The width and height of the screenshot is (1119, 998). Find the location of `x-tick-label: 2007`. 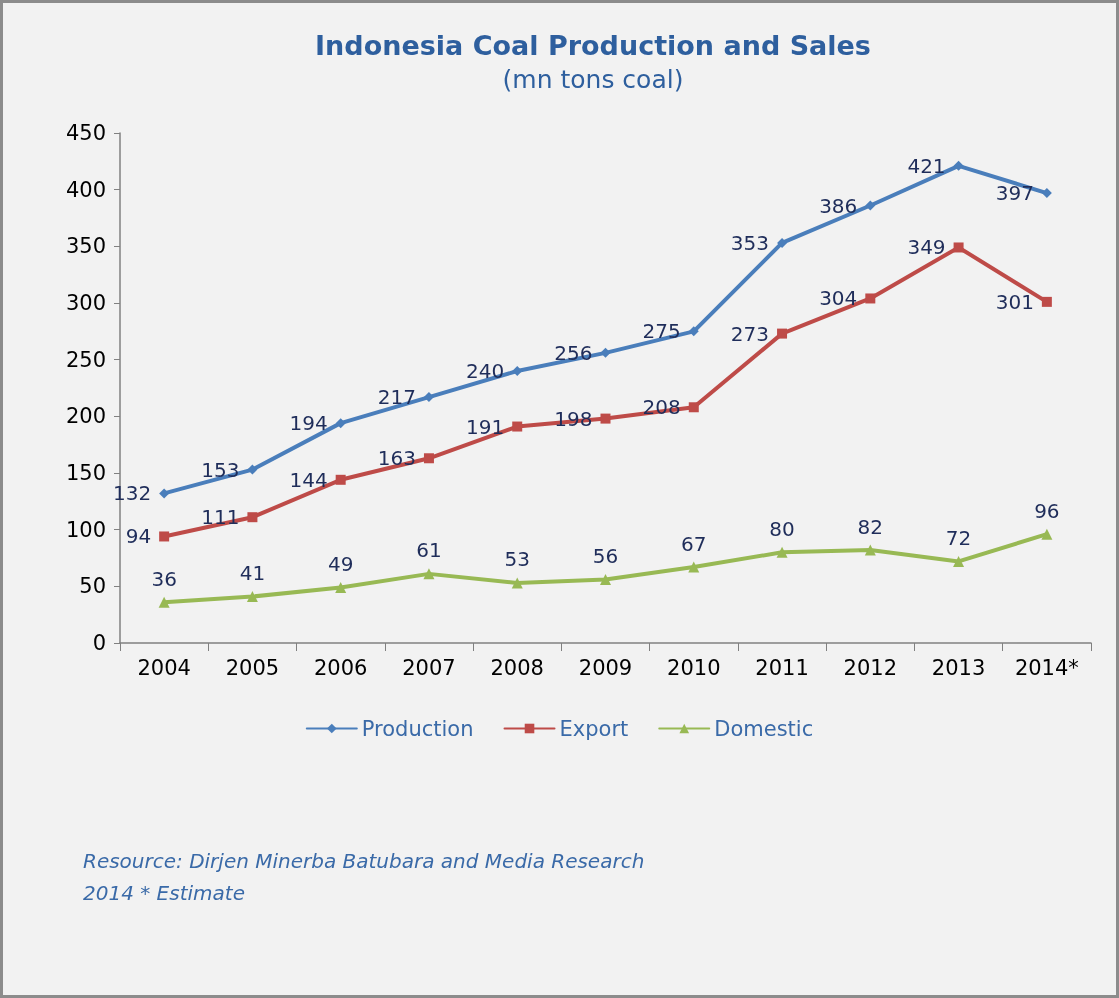

x-tick-label: 2007 is located at coordinates (429, 667).